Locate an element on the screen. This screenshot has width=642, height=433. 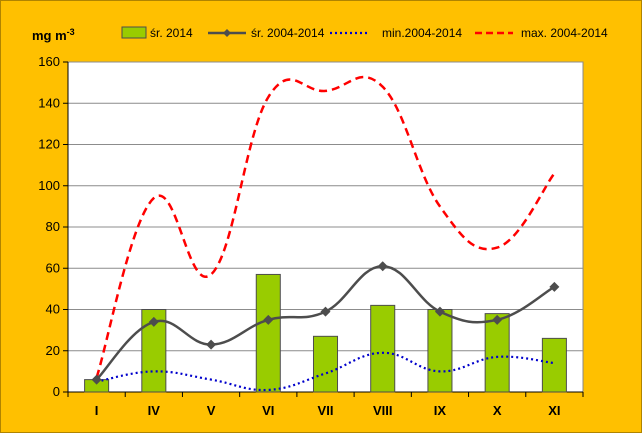
x-axis-ticks: I IV V VI VII VIII IX X XI is located at coordinates (325, 405).